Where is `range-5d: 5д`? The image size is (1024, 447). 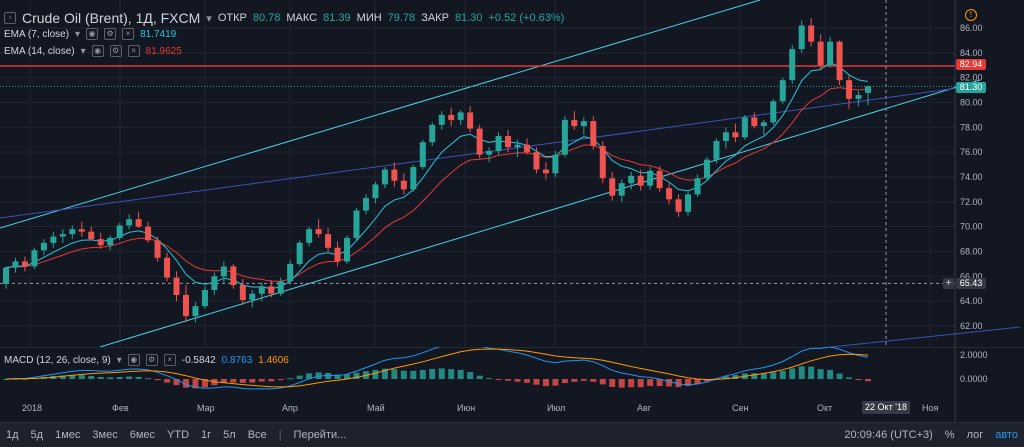
range-5d: 5д is located at coordinates (37, 435).